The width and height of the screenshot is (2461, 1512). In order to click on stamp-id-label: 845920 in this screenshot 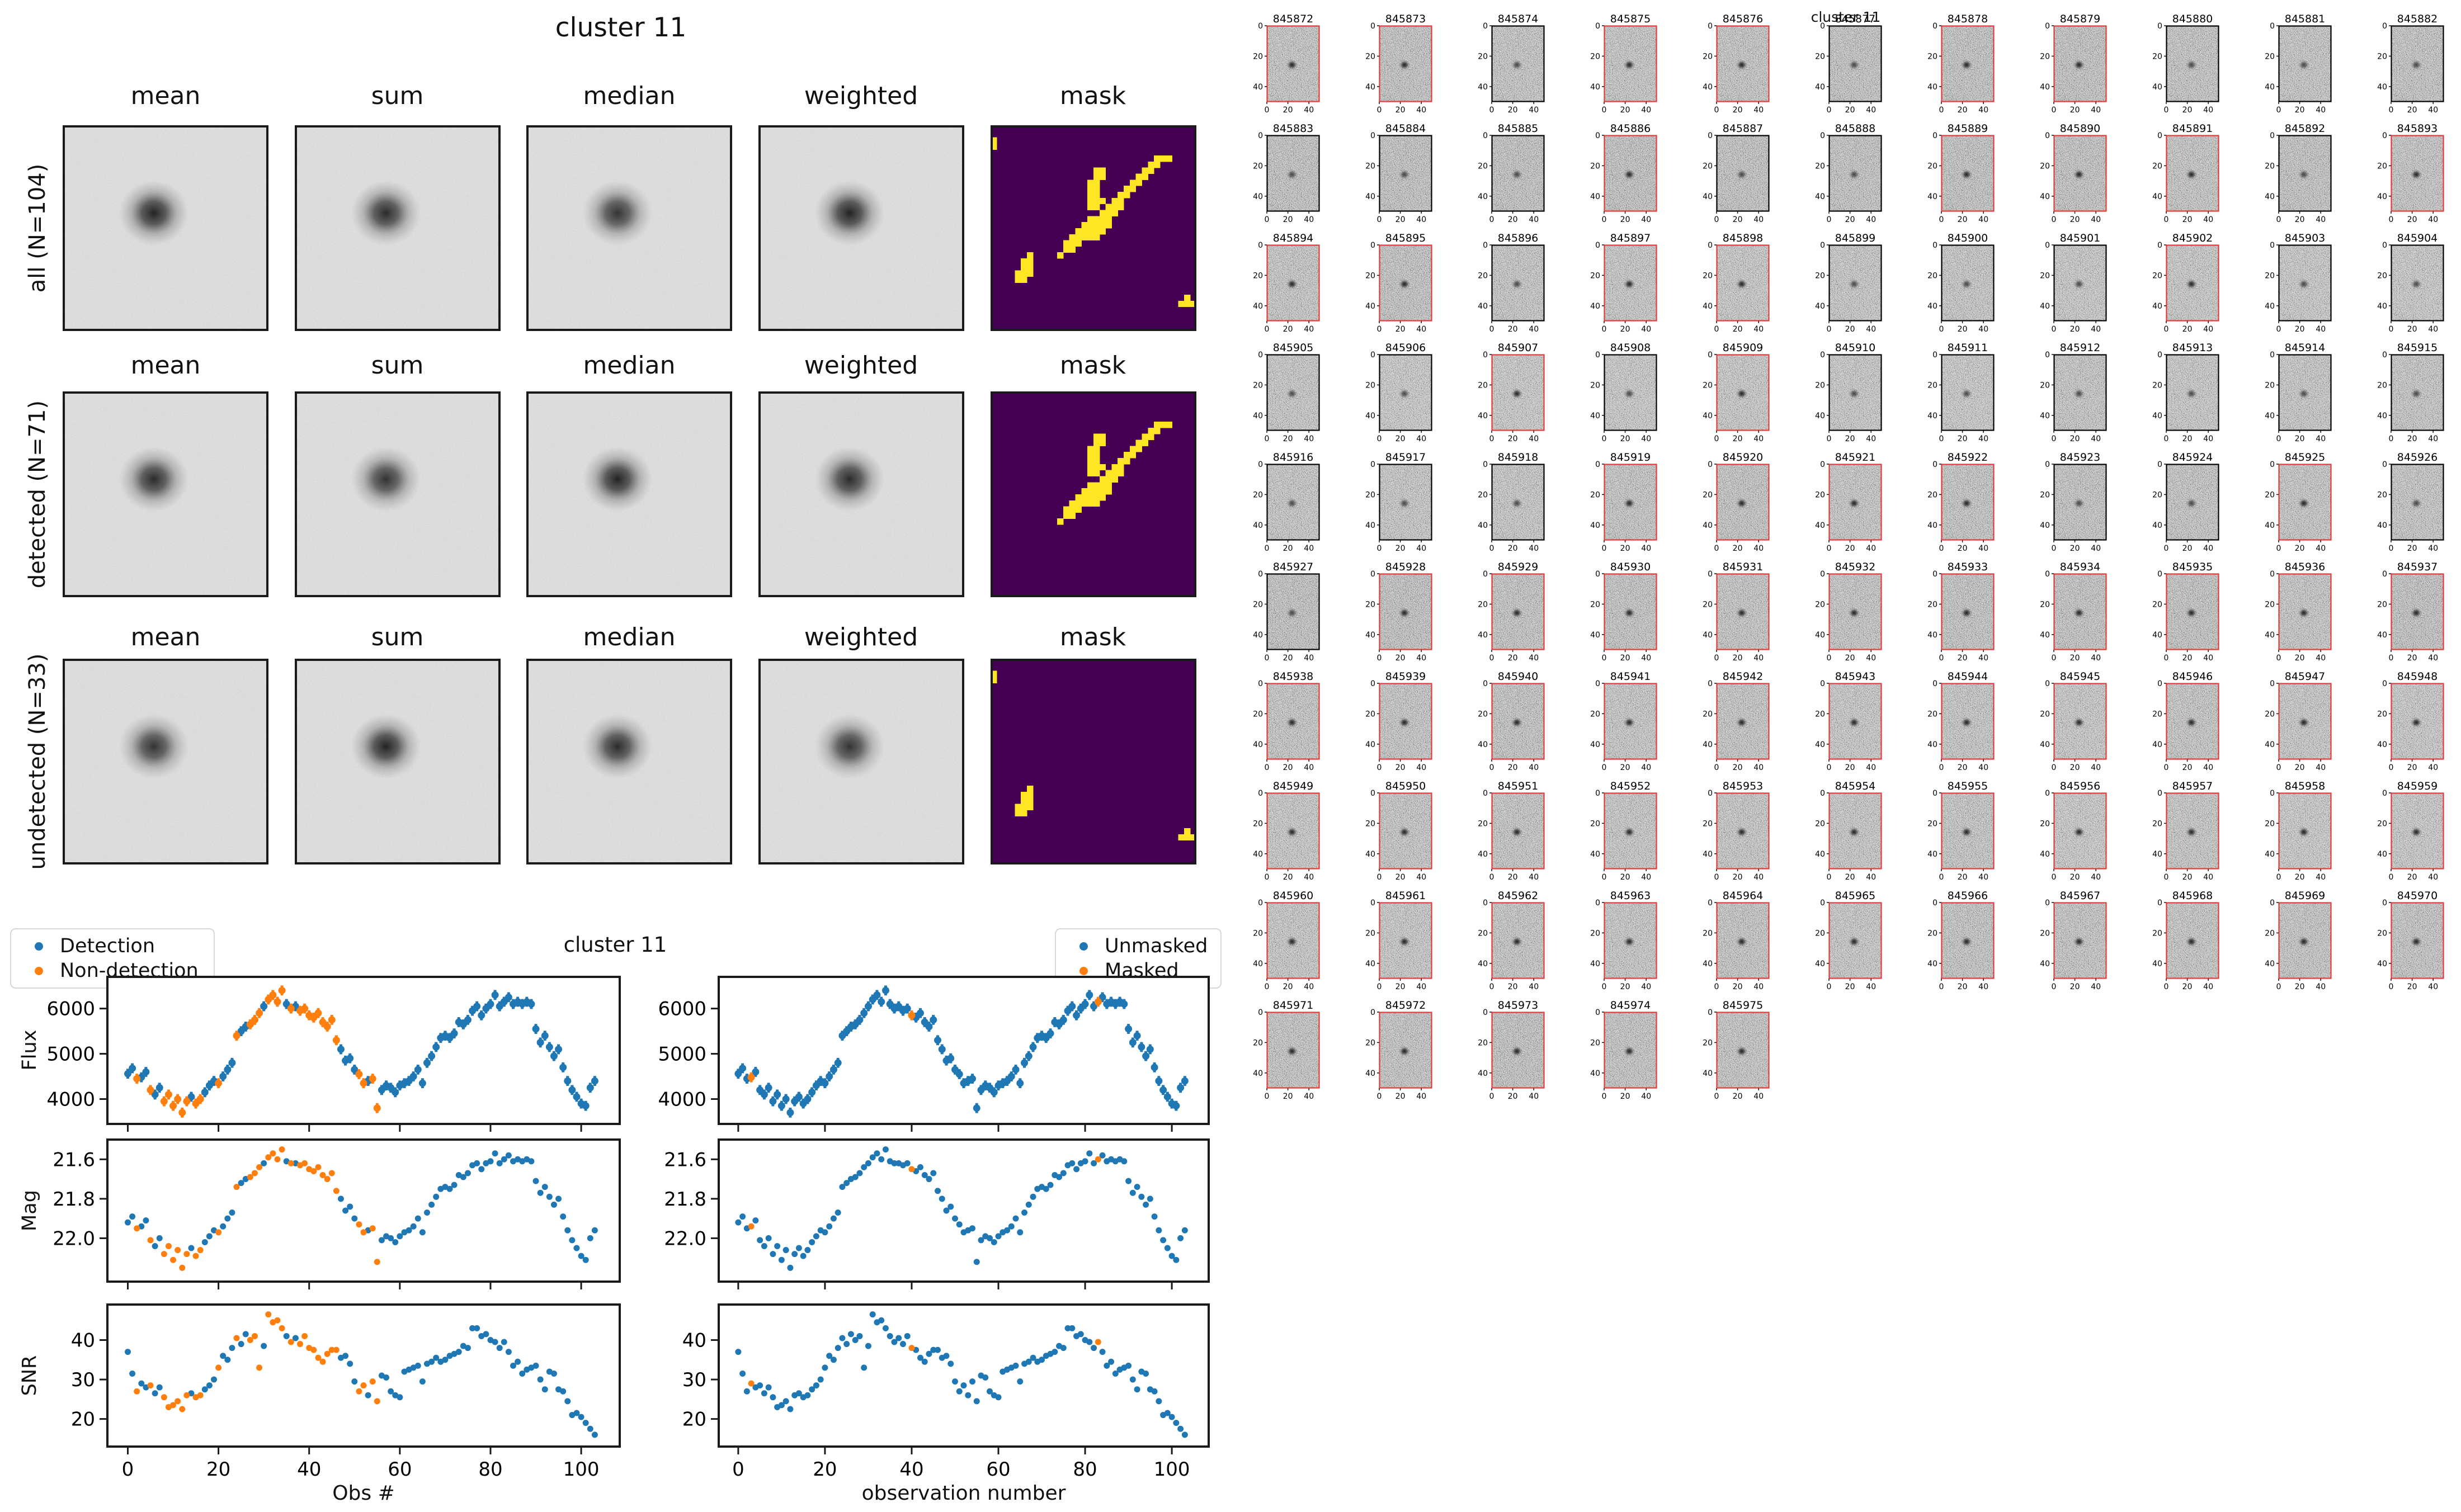, I will do `click(1743, 457)`.